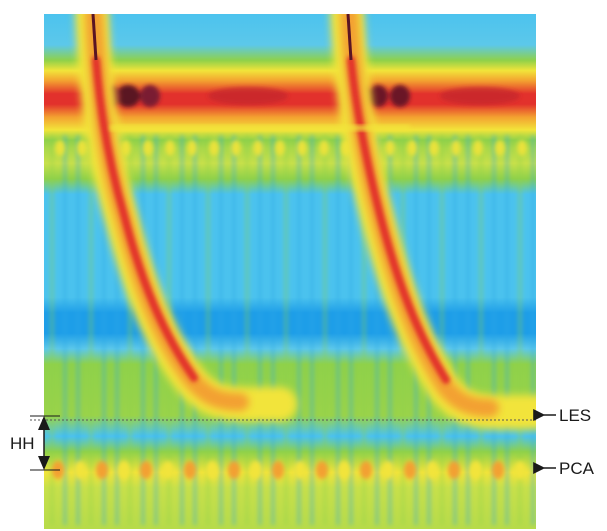 This screenshot has height=531, width=607. What do you see at coordinates (22, 443) in the screenshot?
I see `hh-label: HH` at bounding box center [22, 443].